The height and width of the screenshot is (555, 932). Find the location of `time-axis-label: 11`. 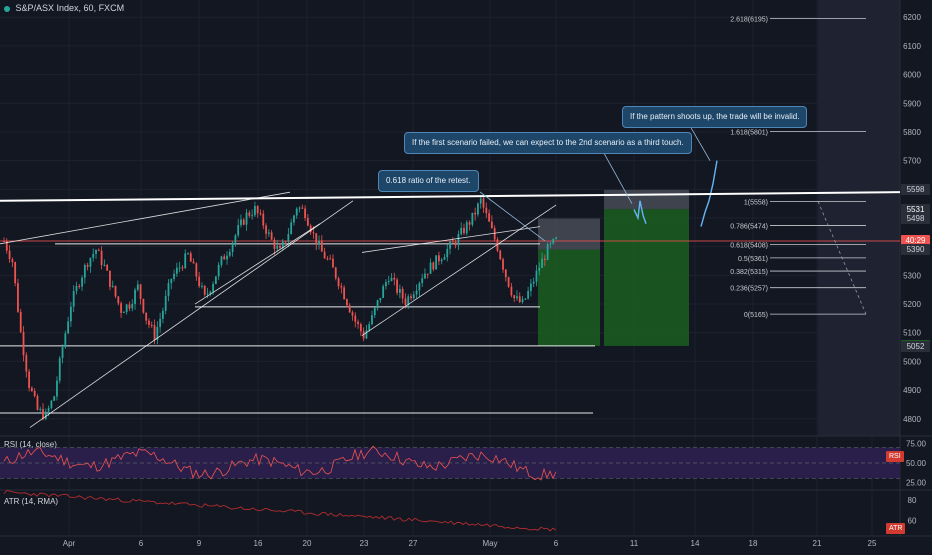

time-axis-label: 11 is located at coordinates (634, 543).